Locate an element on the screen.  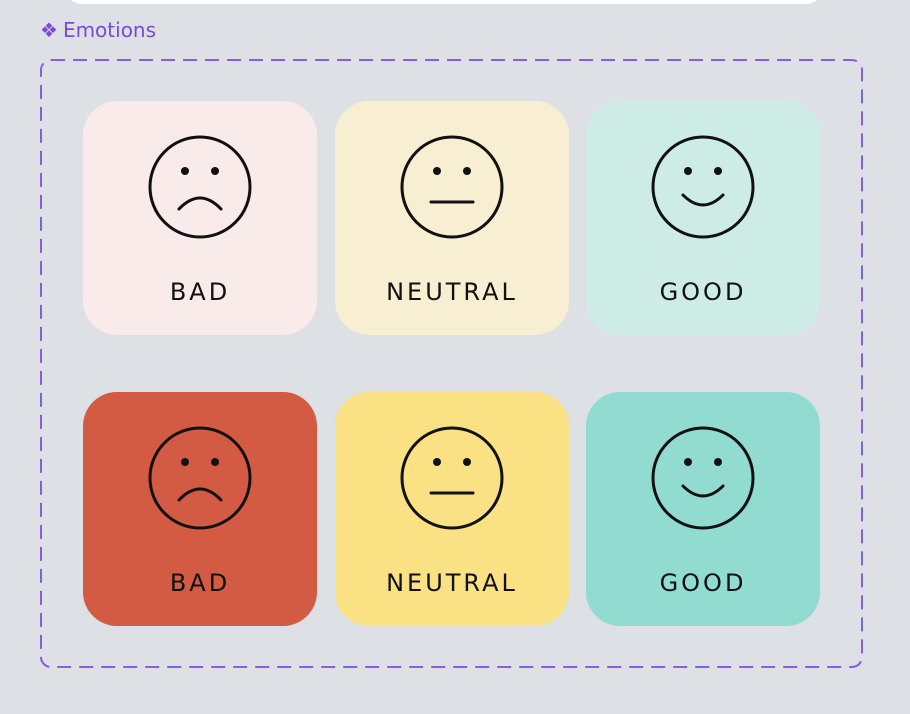
emotion-card-neutral-strong: NEUTRAL is located at coordinates (452, 509).